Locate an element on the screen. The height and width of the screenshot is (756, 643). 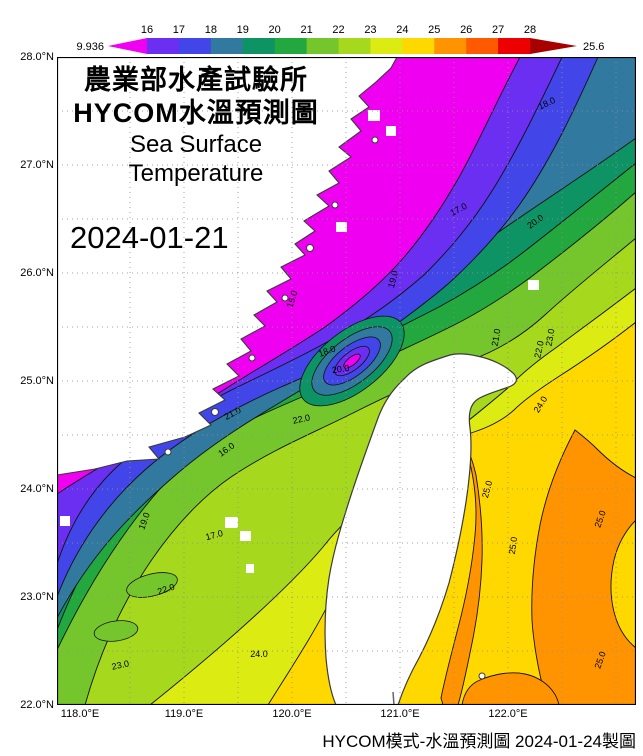
title-product: HYCOM水溫預測圖 is located at coordinates (196, 112).